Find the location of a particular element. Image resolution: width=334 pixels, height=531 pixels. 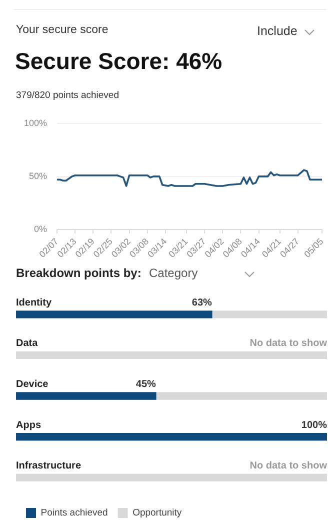

y-tick-label: Apps is located at coordinates (29, 425).